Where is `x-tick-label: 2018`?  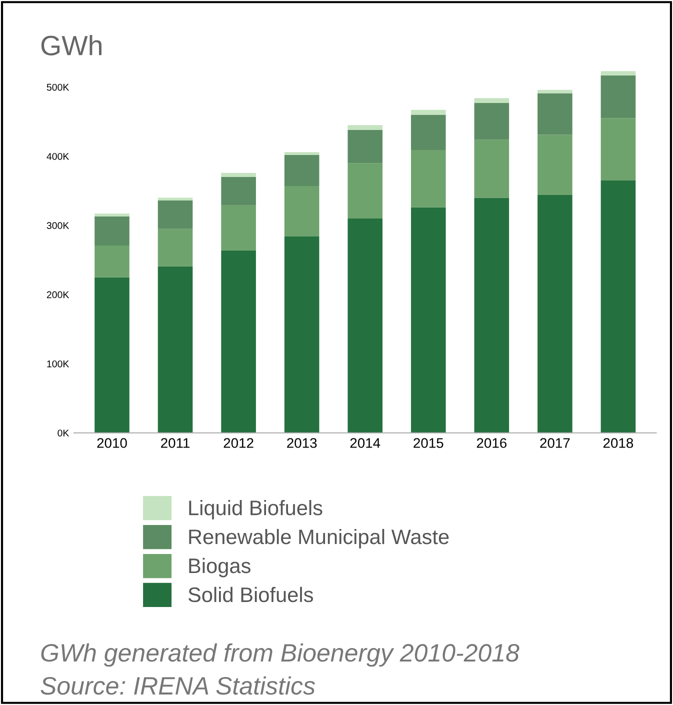
x-tick-label: 2018 is located at coordinates (618, 443).